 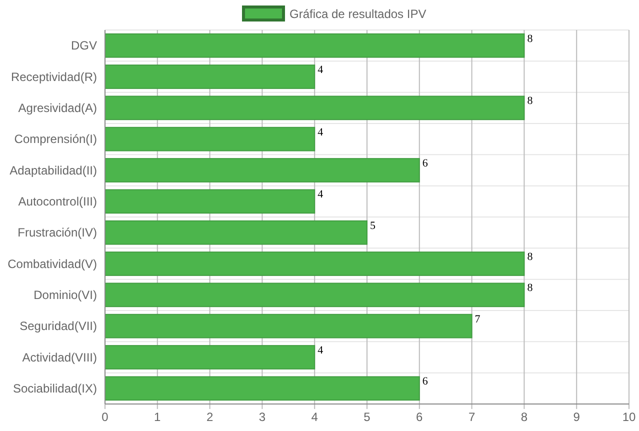 What do you see at coordinates (262, 417) in the screenshot?
I see `x-tick-label: 3` at bounding box center [262, 417].